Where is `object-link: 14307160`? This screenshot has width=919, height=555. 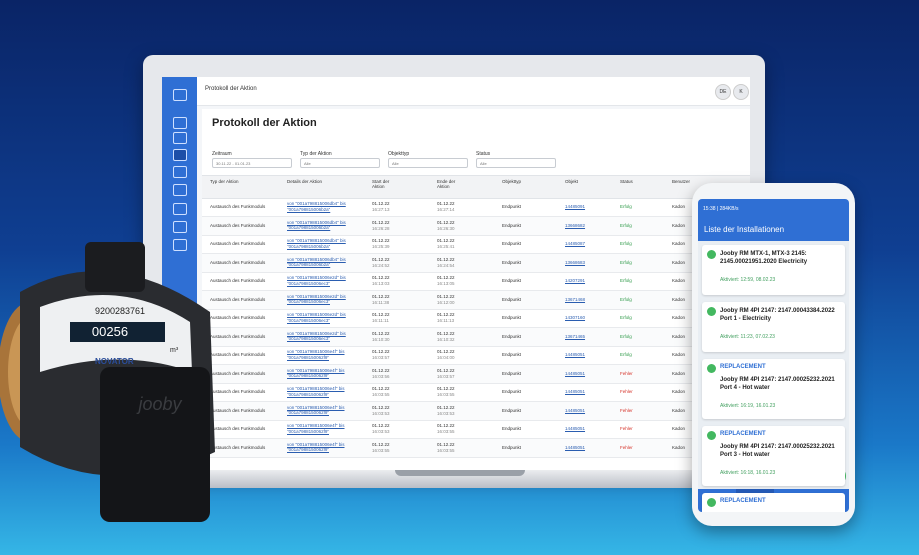 object-link: 14307160 is located at coordinates (575, 317).